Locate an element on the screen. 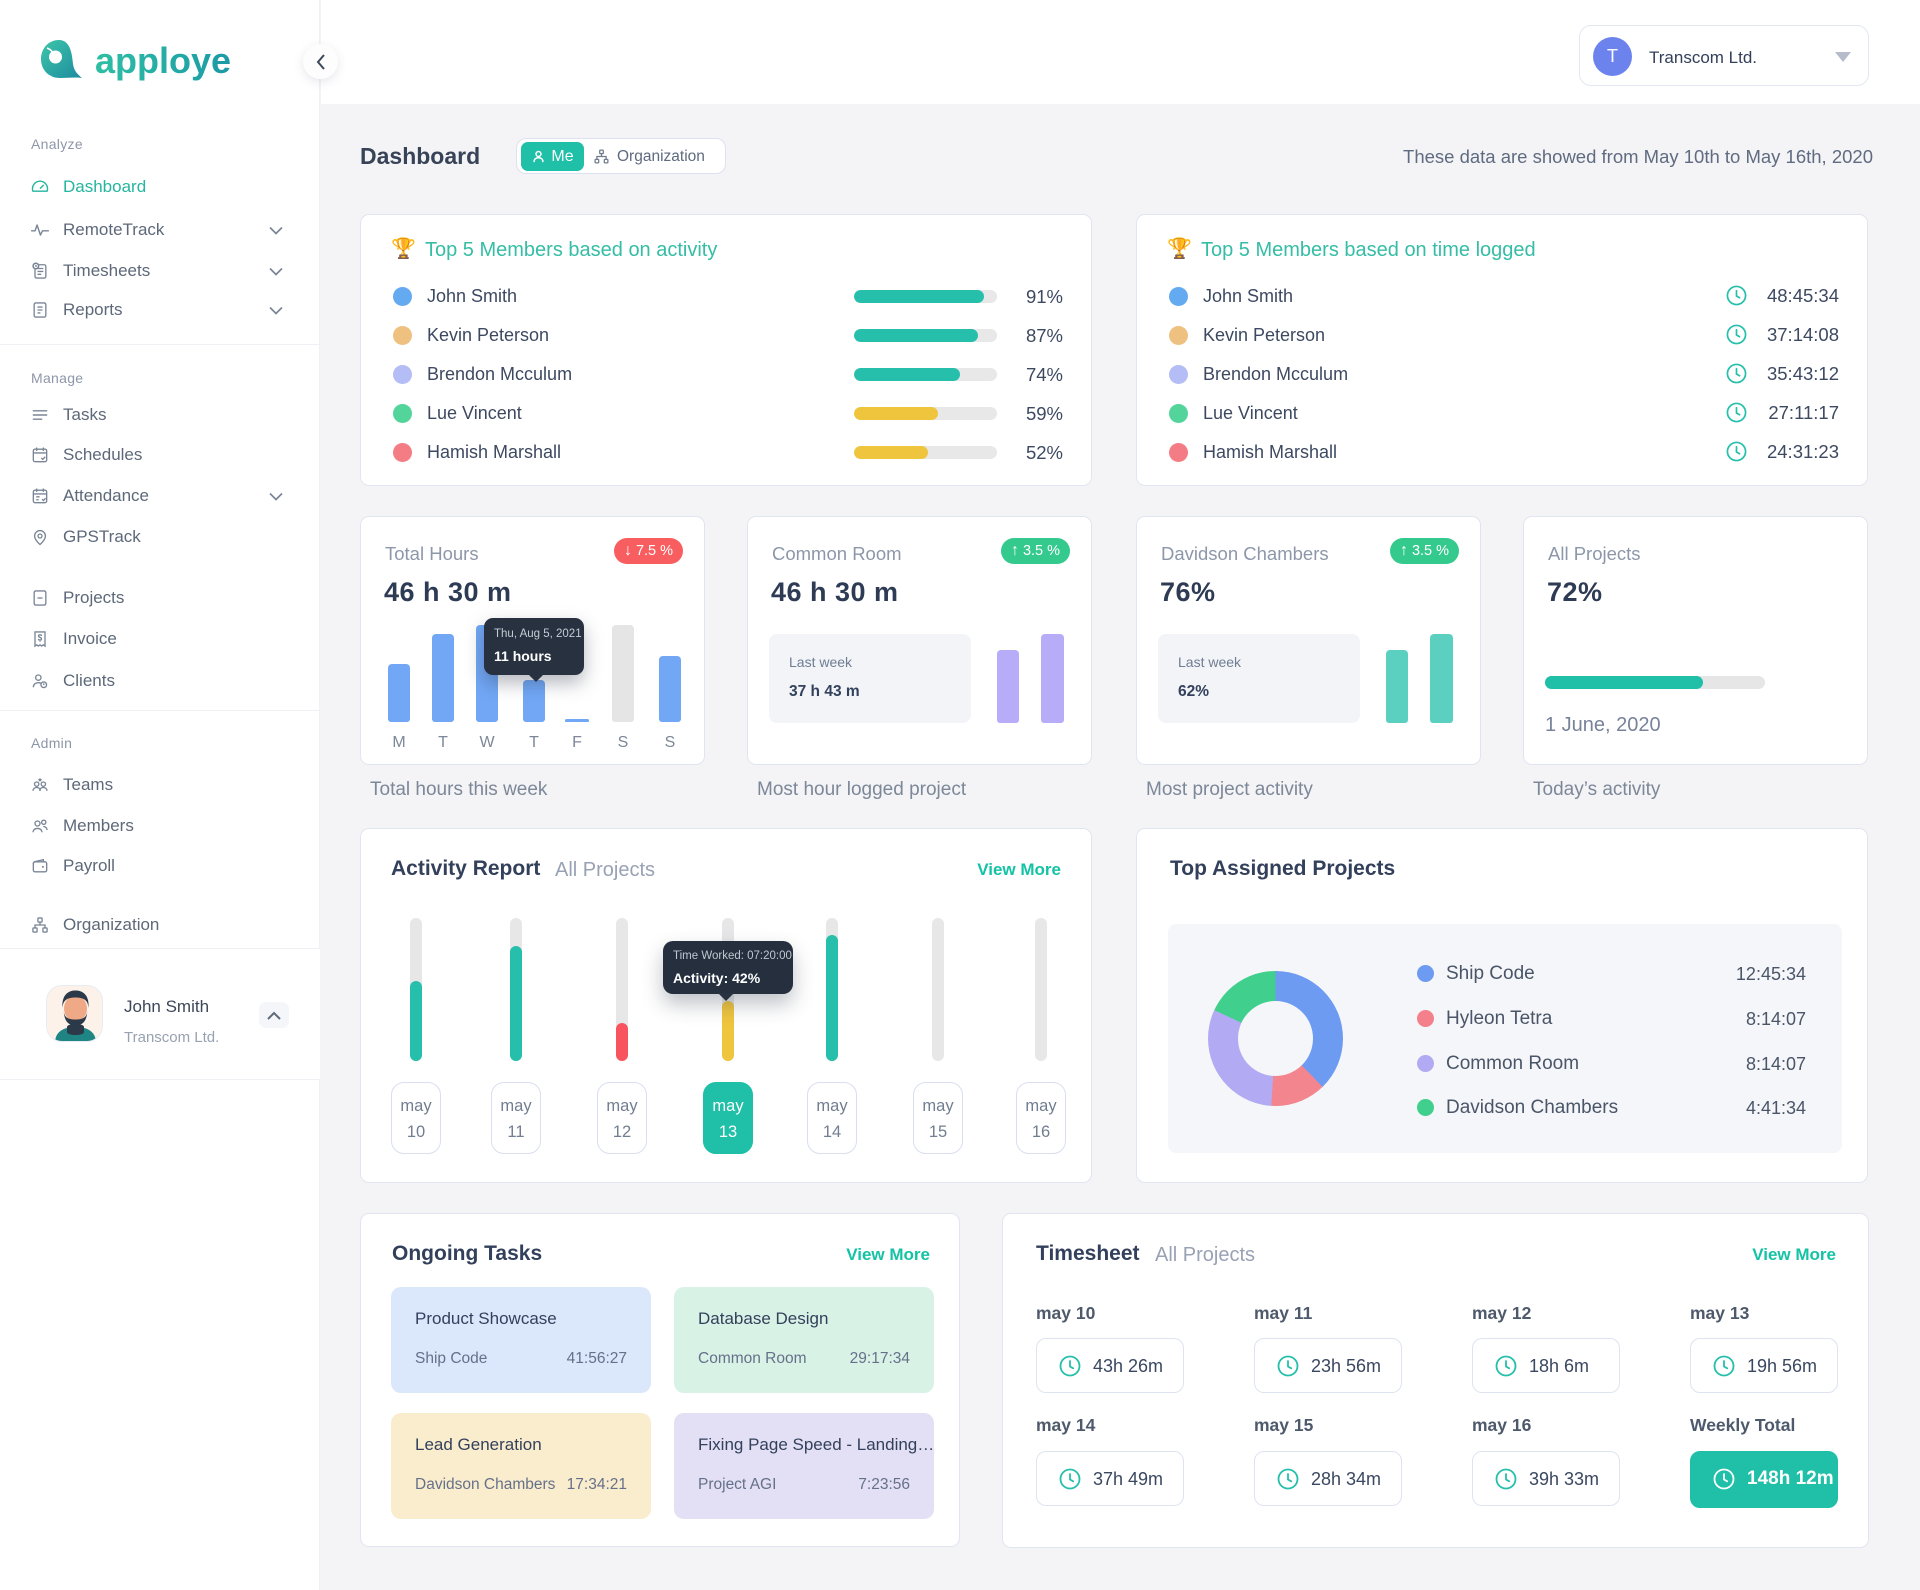 Image resolution: width=1920 pixels, height=1590 pixels. svg-text: apploye is located at coordinates (163, 60).